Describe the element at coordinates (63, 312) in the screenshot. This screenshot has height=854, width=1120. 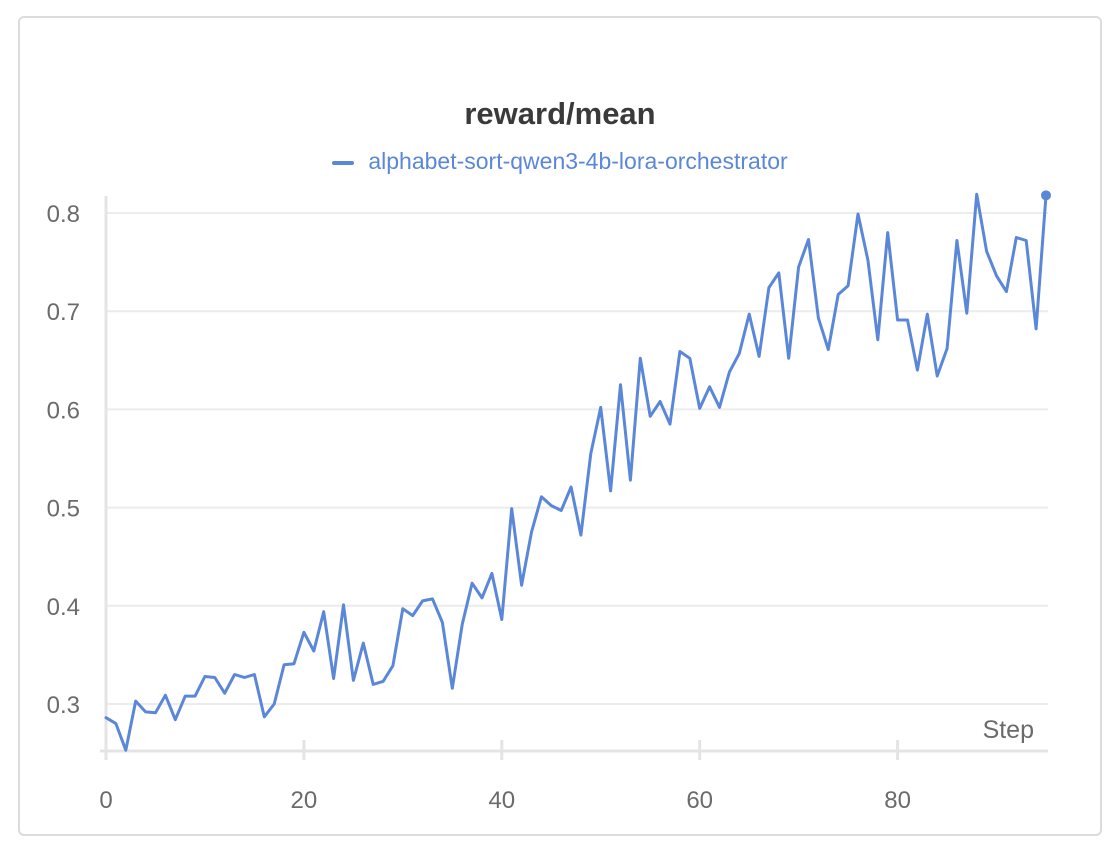
I see `y-tick-label: 0.7` at that location.